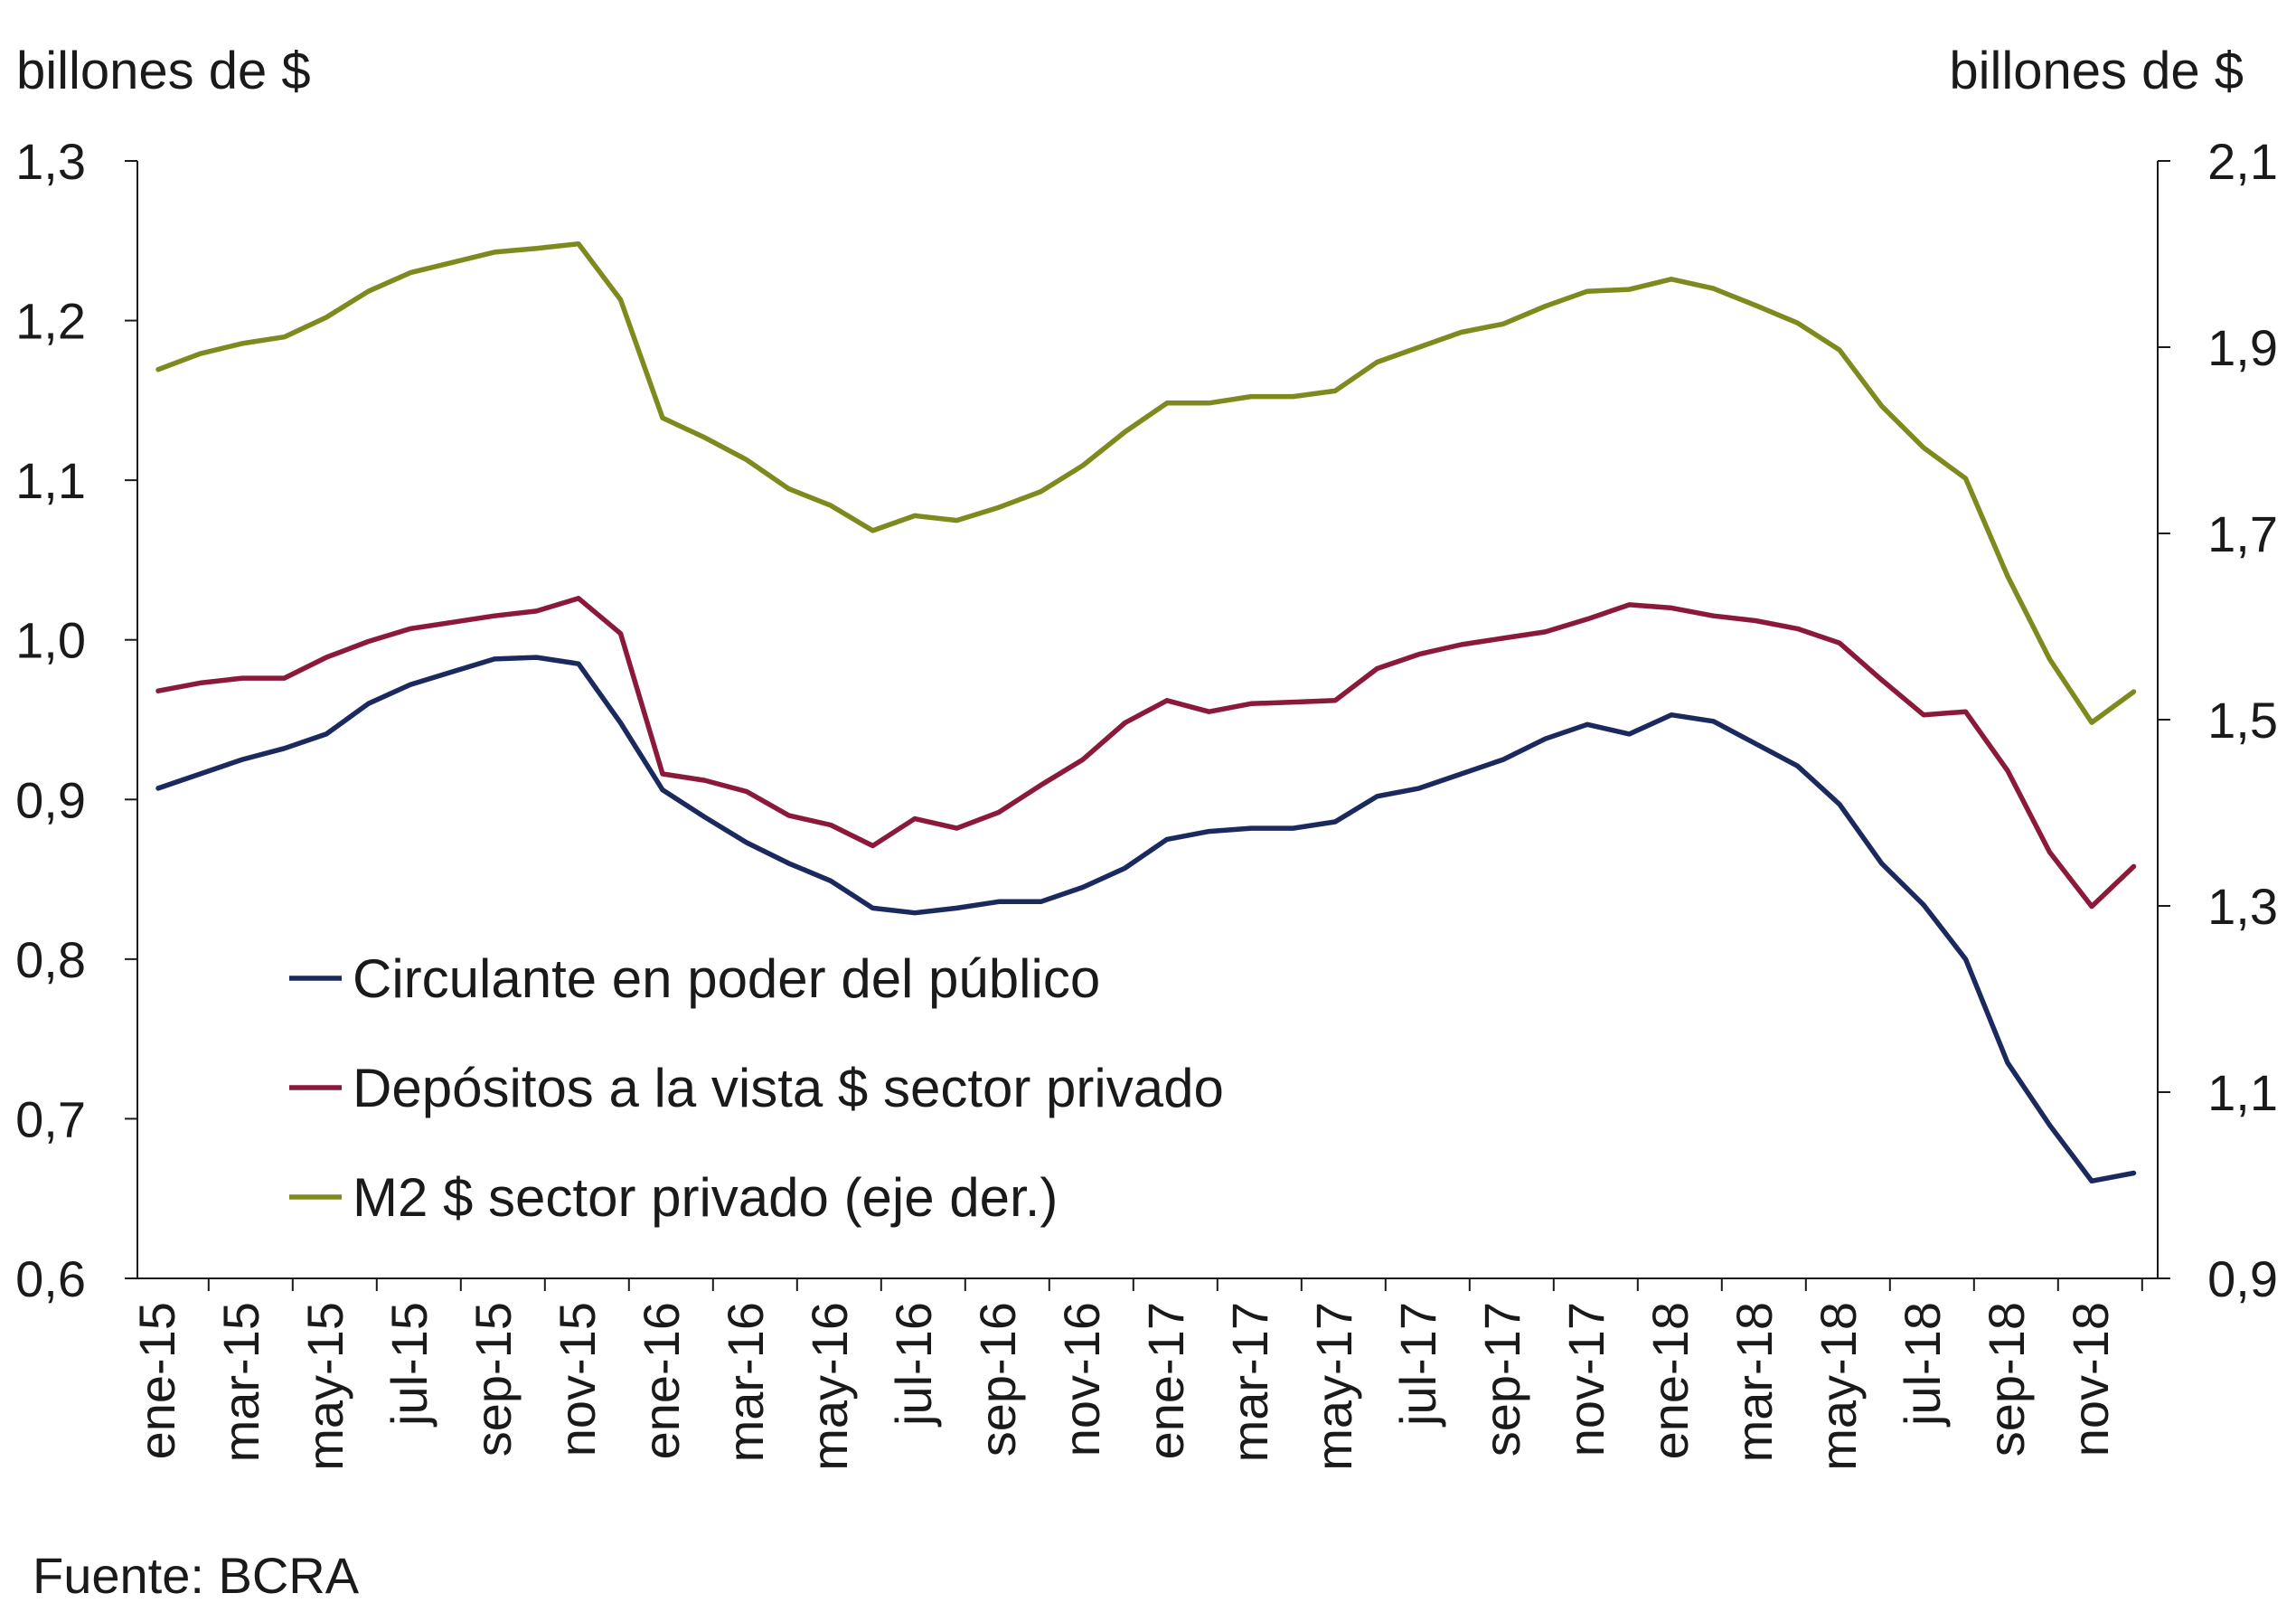  Describe the element at coordinates (913, 1365) in the screenshot. I see `x-tick-label: jul-16` at that location.